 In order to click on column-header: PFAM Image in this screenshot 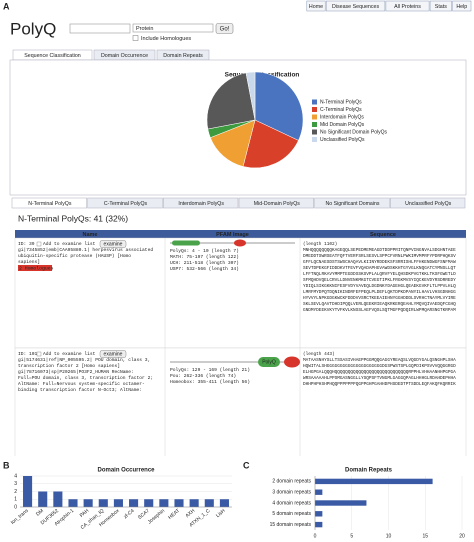, I will do `click(232, 235)`.